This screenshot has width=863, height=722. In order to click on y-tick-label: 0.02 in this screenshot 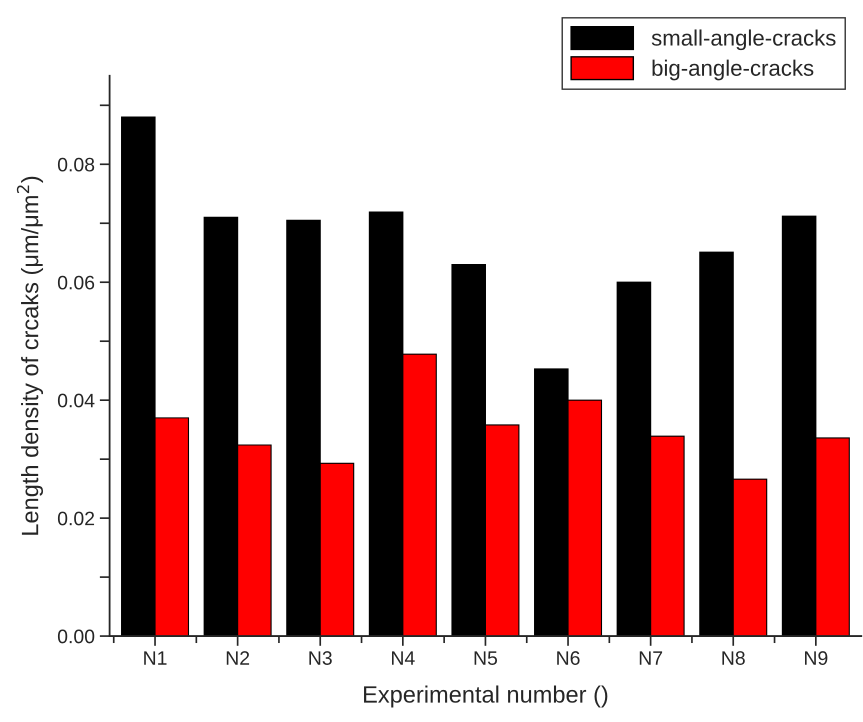, I will do `click(76, 519)`.